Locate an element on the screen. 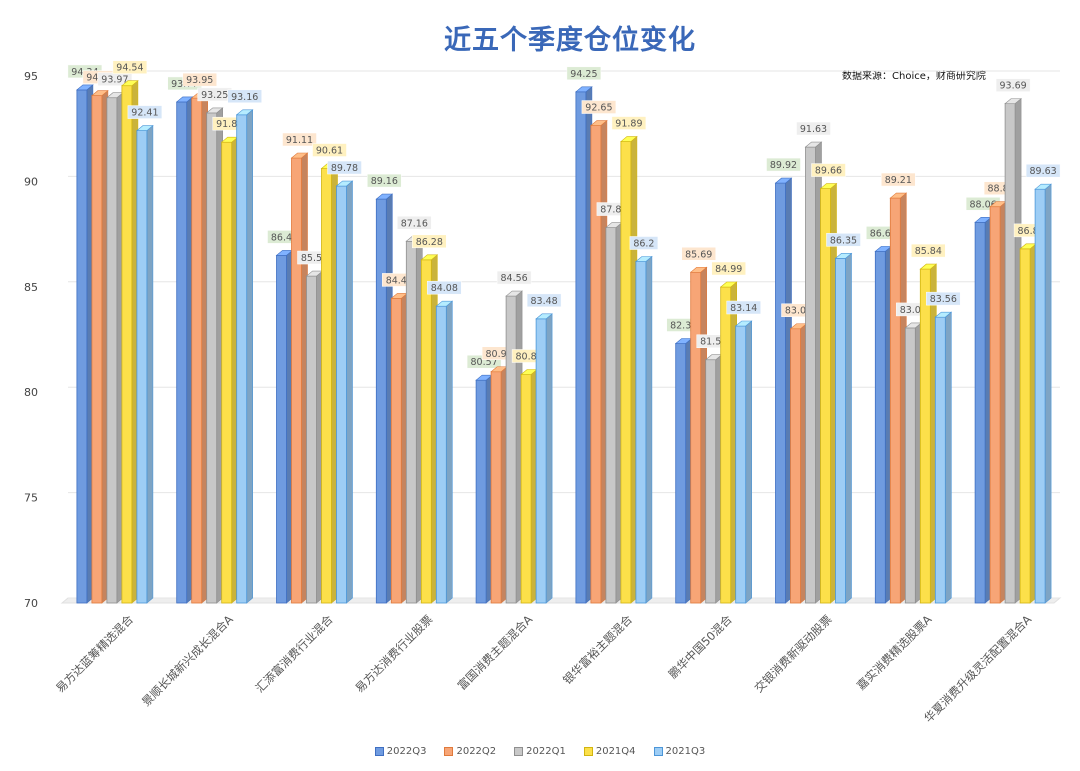 This screenshot has width=1080, height=771. data-label: 85.51 is located at coordinates (314, 258).